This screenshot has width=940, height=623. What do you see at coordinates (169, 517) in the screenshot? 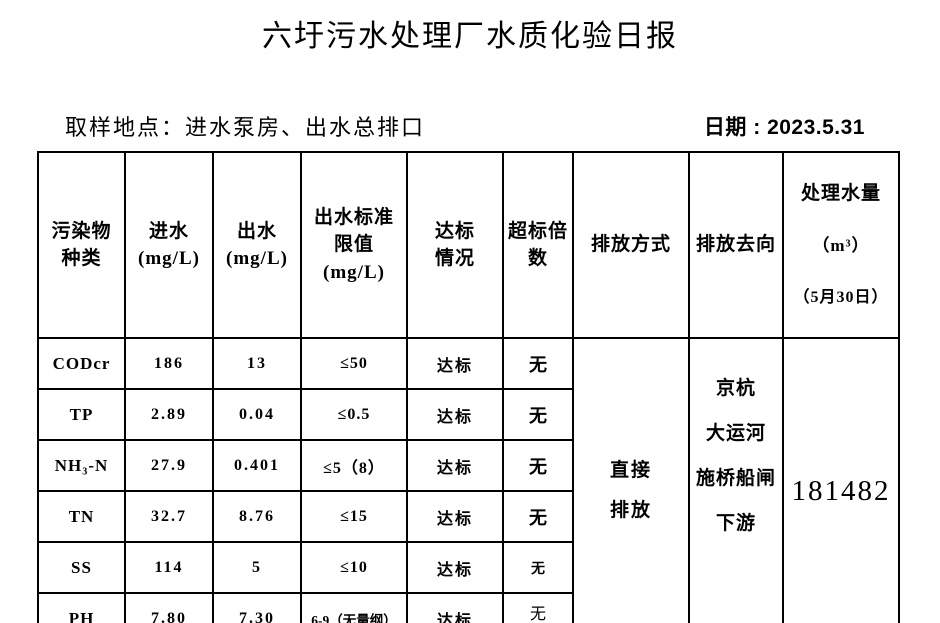
I see `cell-inflow: 32.7` at bounding box center [169, 517].